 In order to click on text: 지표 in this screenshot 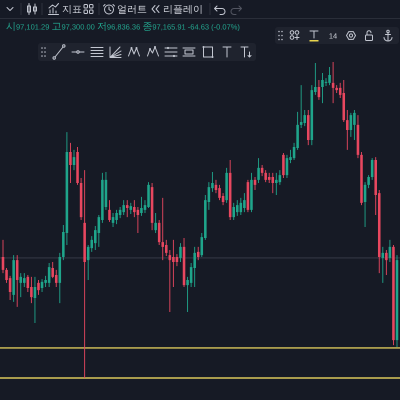, I will do `click(72, 10)`.